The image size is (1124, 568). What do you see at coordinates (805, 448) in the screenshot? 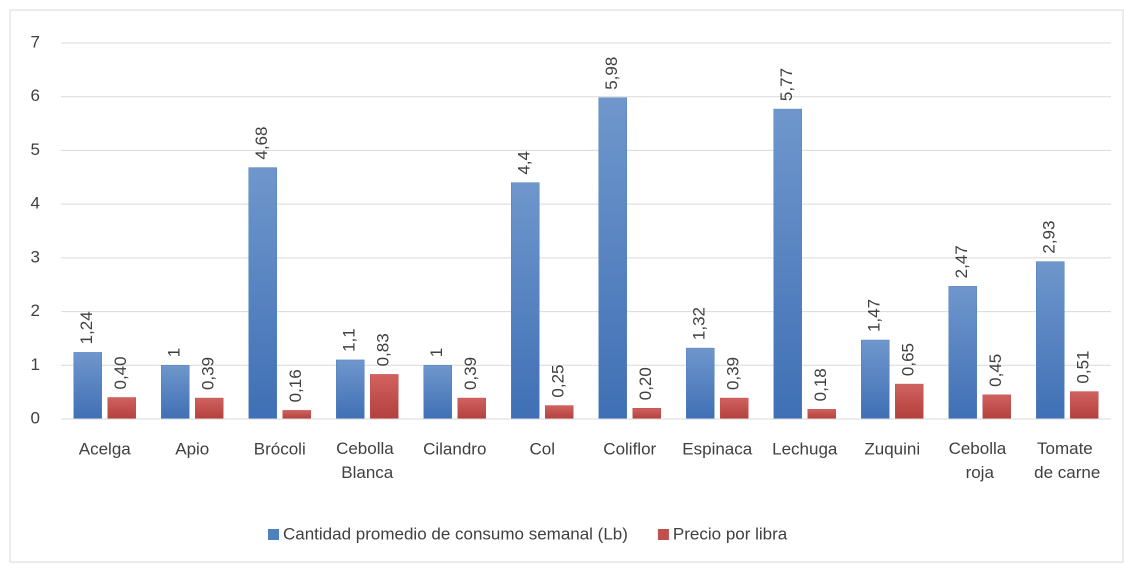
I see `x-tick-label: Lechuga` at bounding box center [805, 448].